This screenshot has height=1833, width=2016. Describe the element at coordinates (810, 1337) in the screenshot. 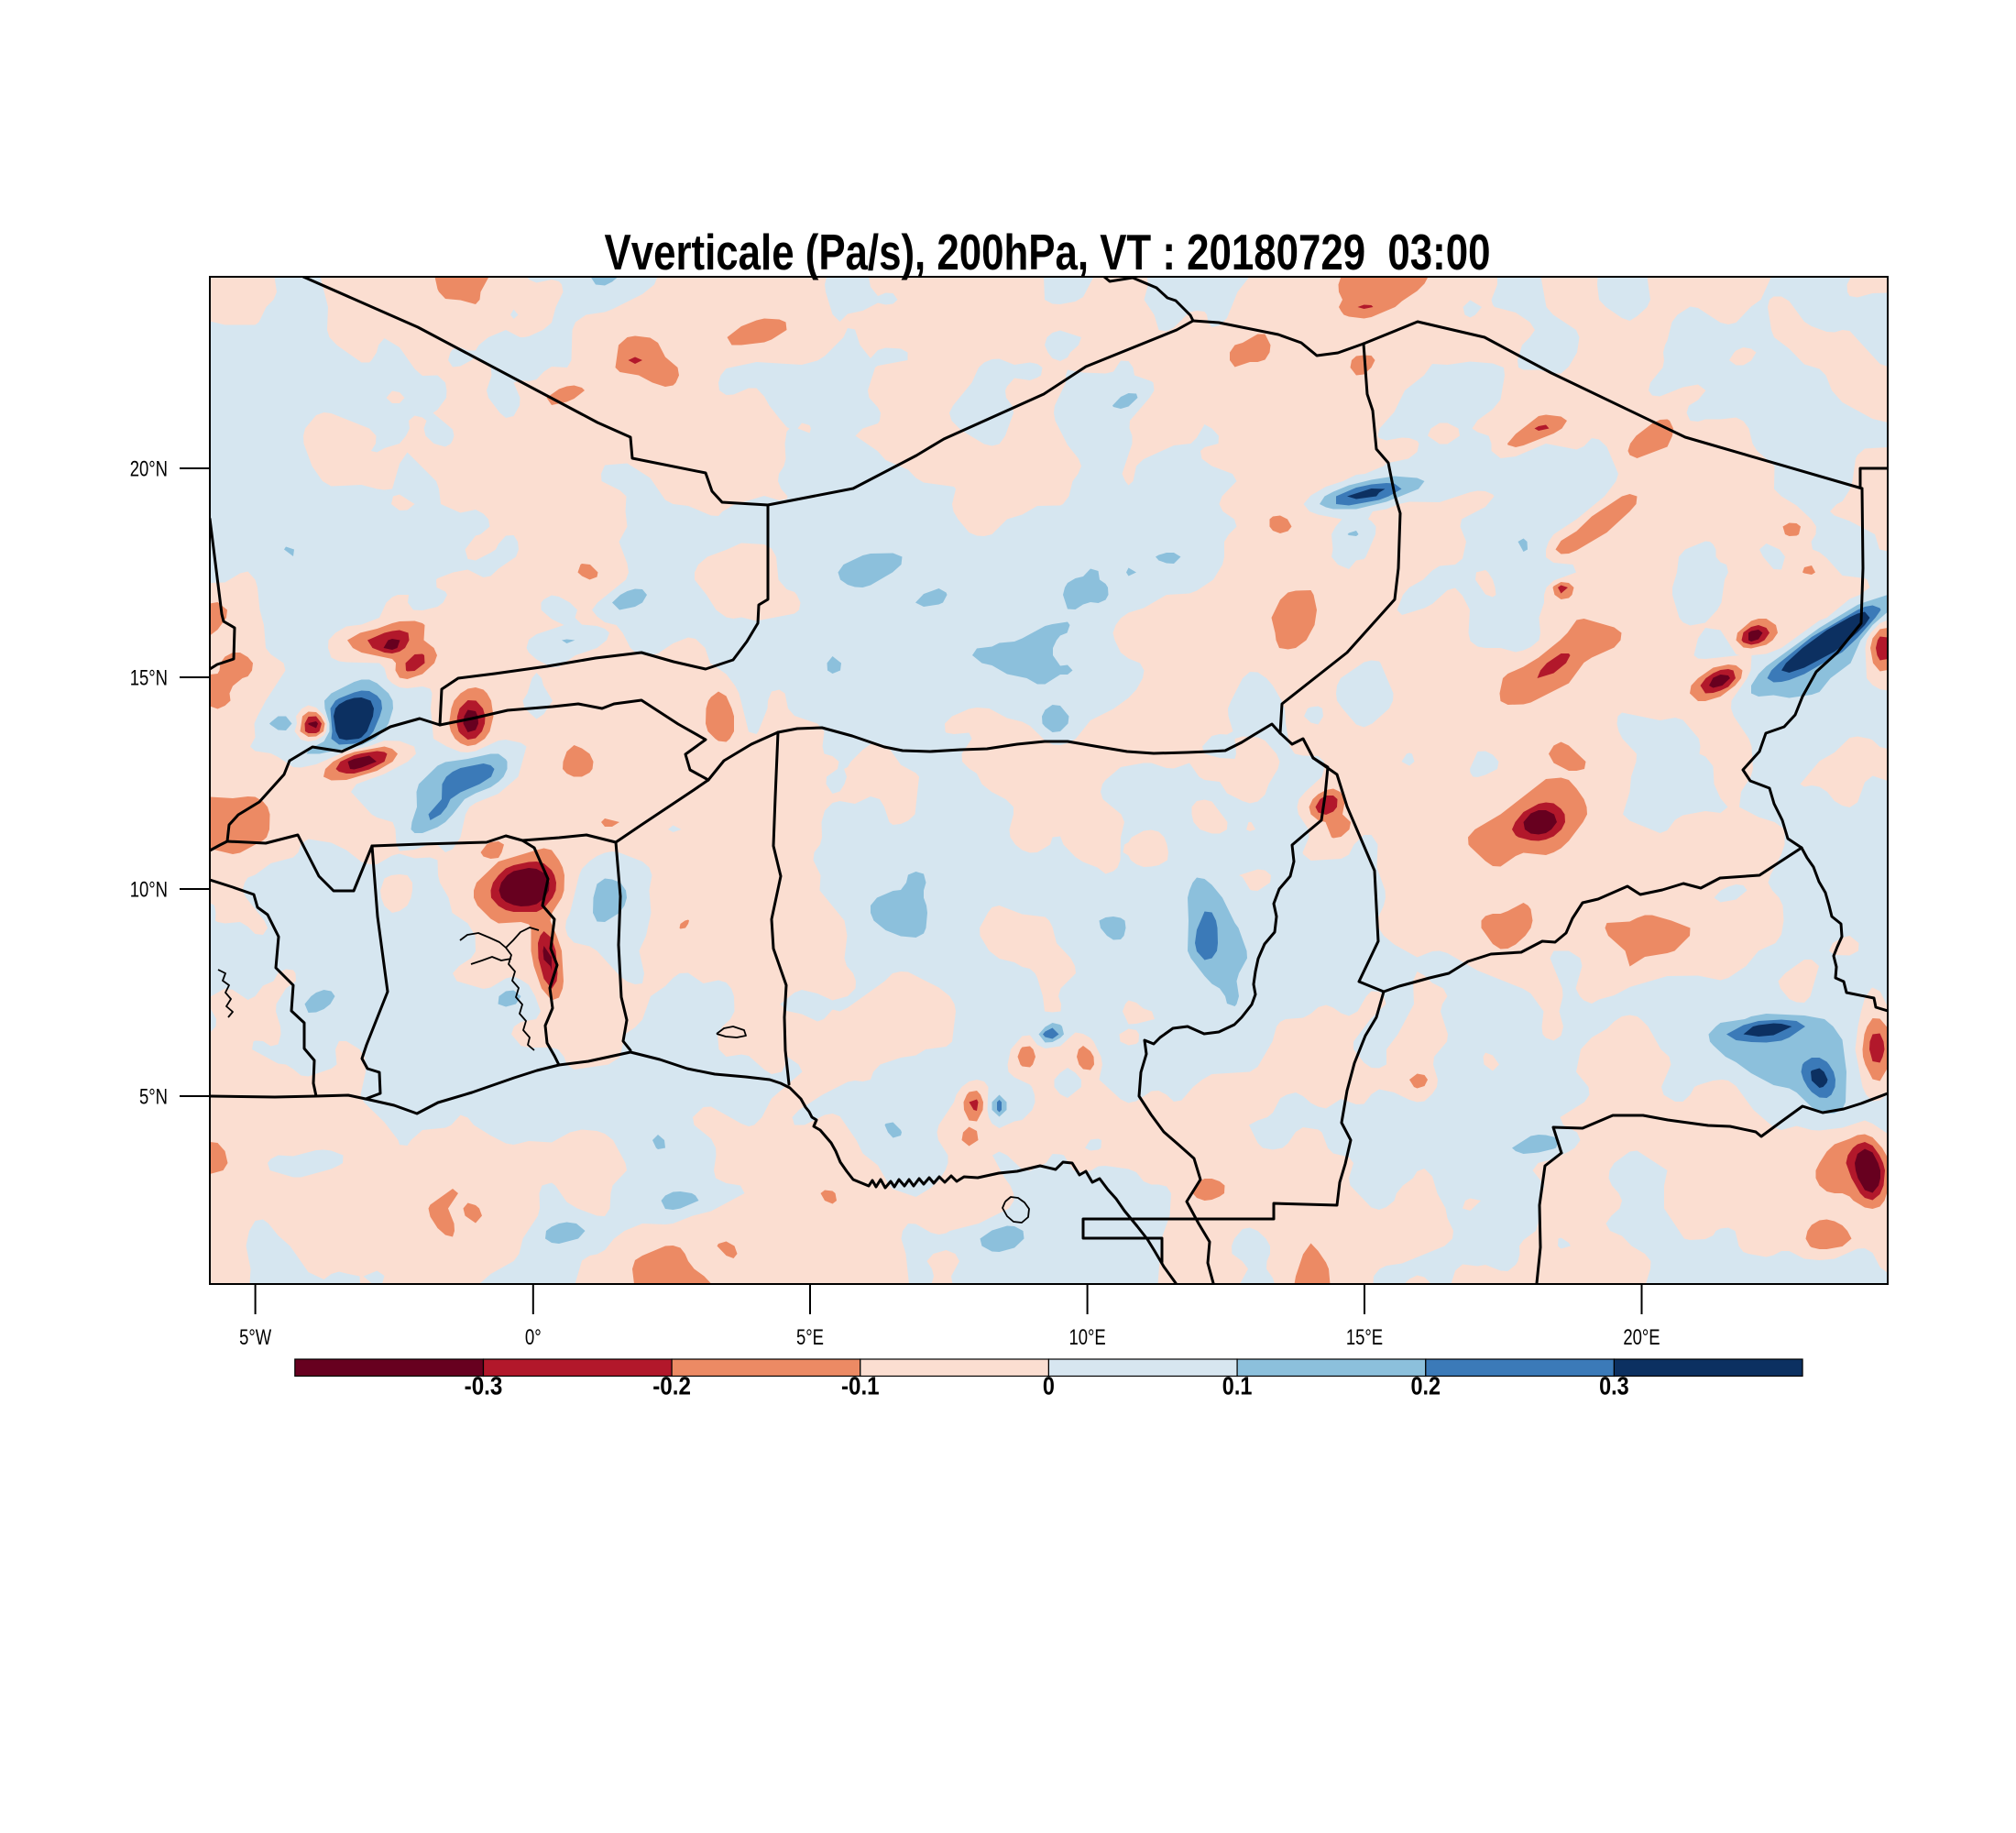

I see `svg-text: 5°E` at that location.